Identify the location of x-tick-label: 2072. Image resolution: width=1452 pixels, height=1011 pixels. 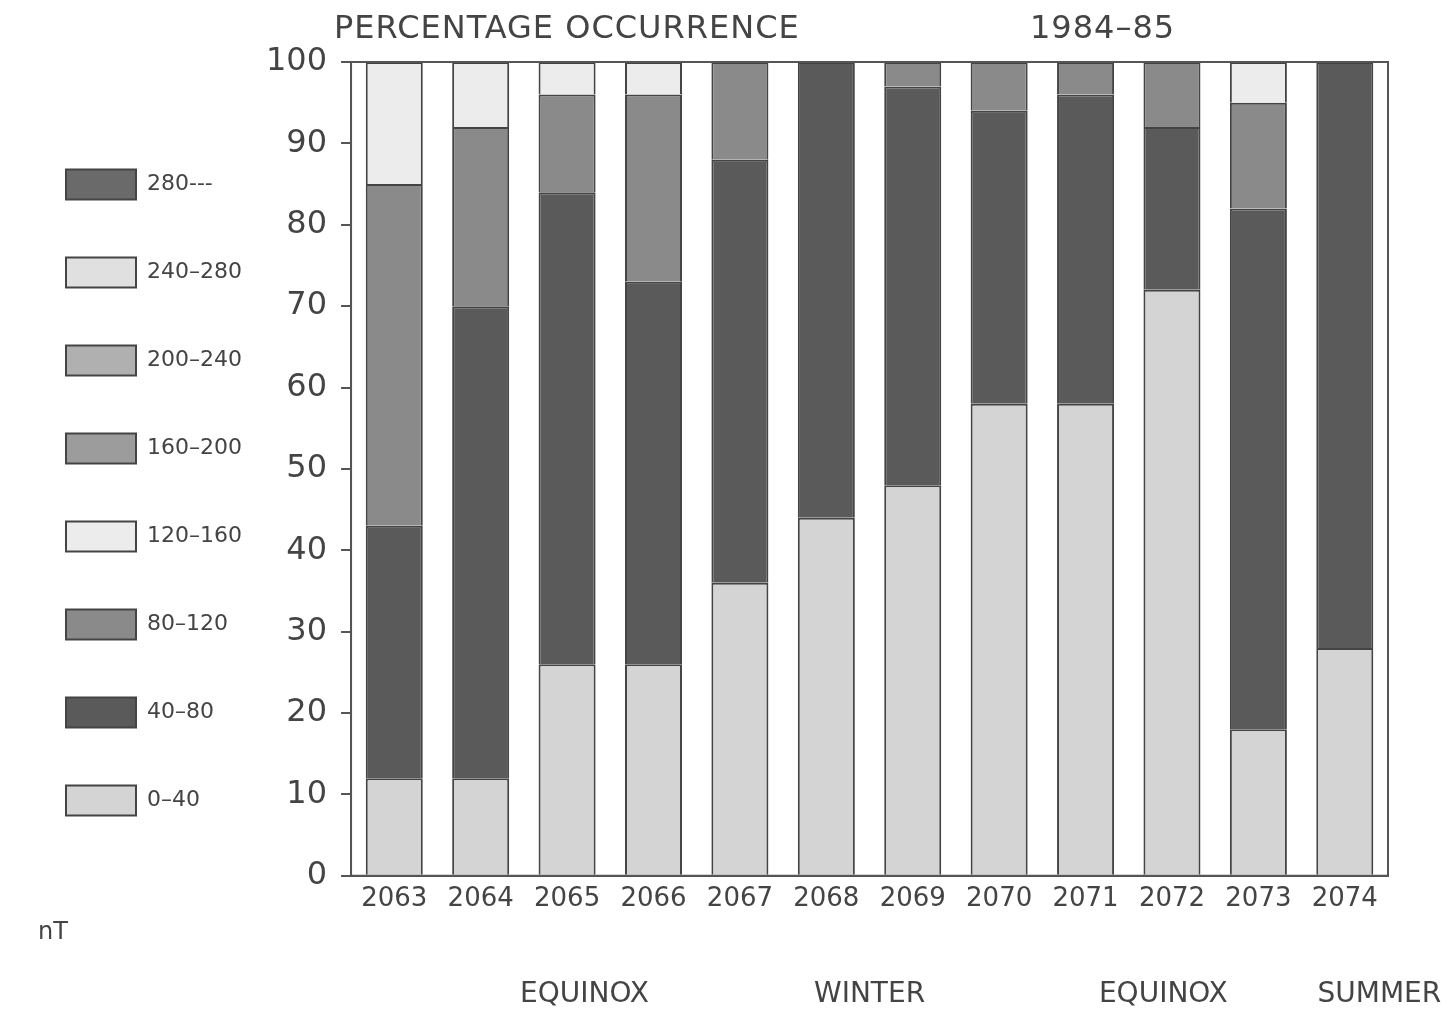
(1172, 897).